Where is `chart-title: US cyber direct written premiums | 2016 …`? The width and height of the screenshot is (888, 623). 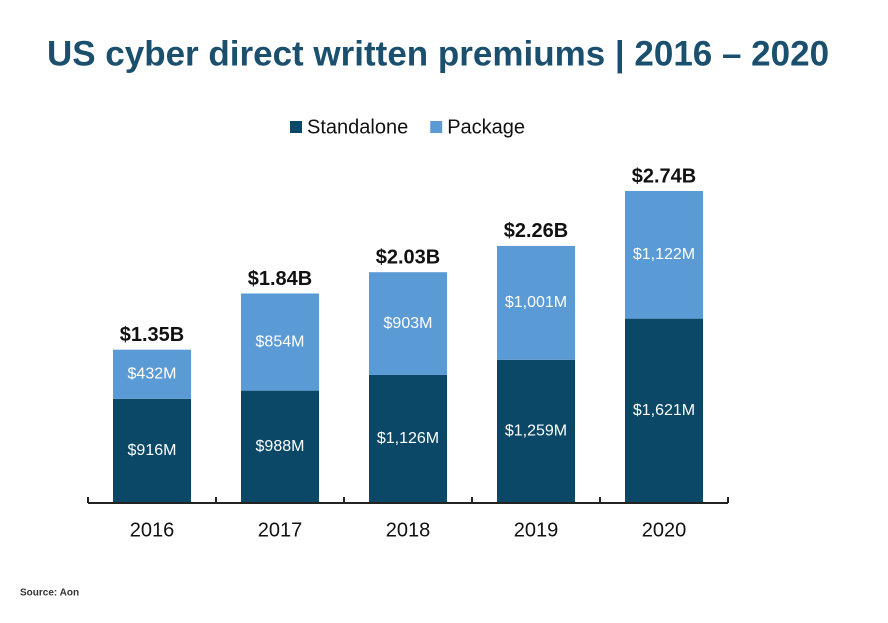 chart-title: US cyber direct written premiums | 2016 … is located at coordinates (438, 53).